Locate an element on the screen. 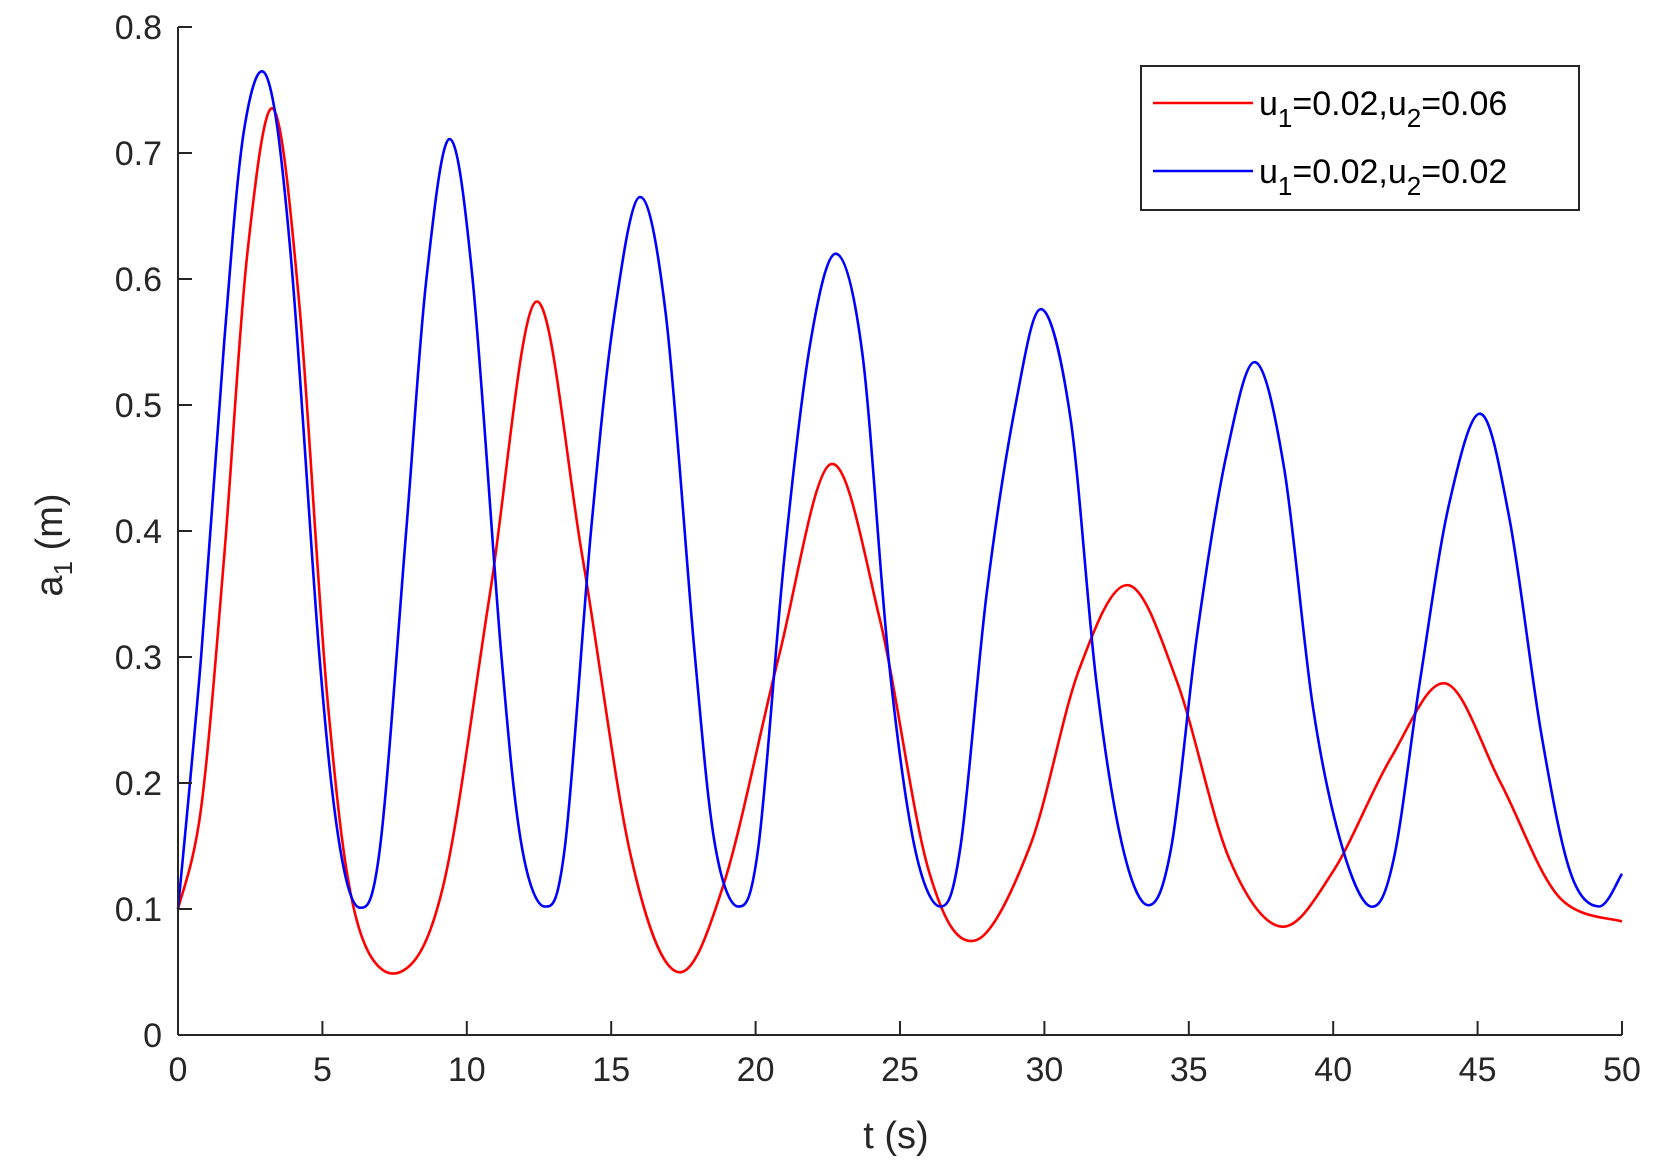  y-tick-label: 0.8 is located at coordinates (138, 28).